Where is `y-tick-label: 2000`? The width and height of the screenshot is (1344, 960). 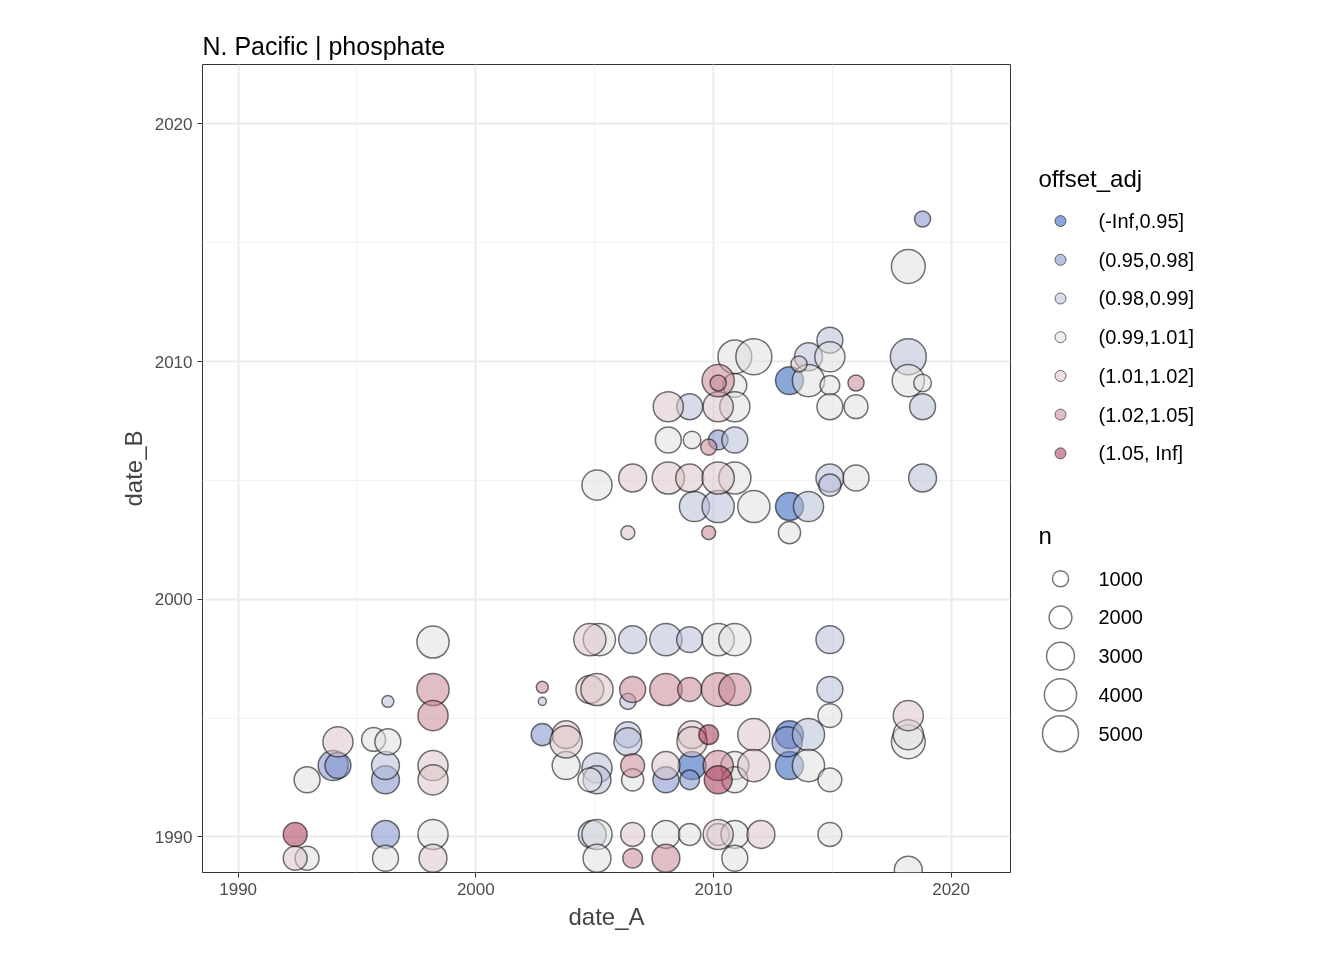 y-tick-label: 2000 is located at coordinates (173, 600).